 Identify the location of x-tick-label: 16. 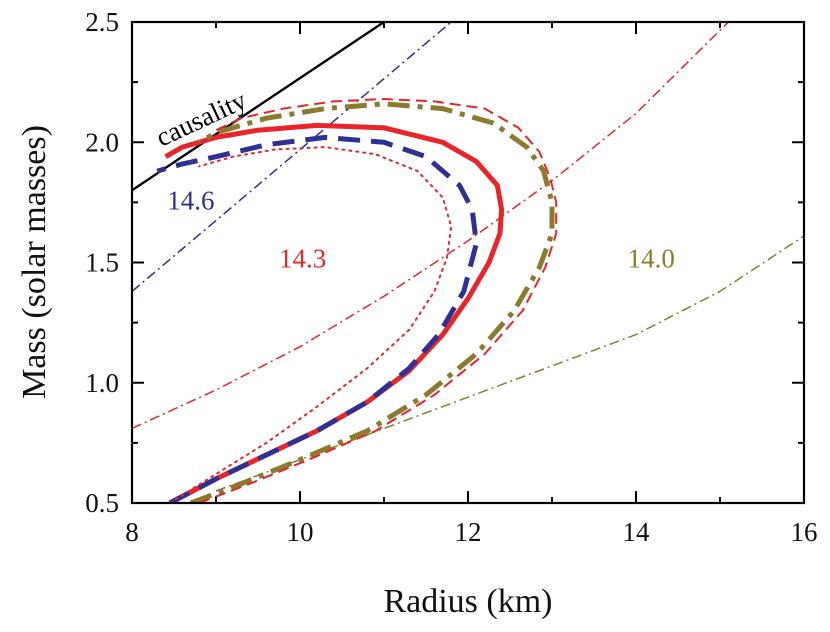
(804, 532).